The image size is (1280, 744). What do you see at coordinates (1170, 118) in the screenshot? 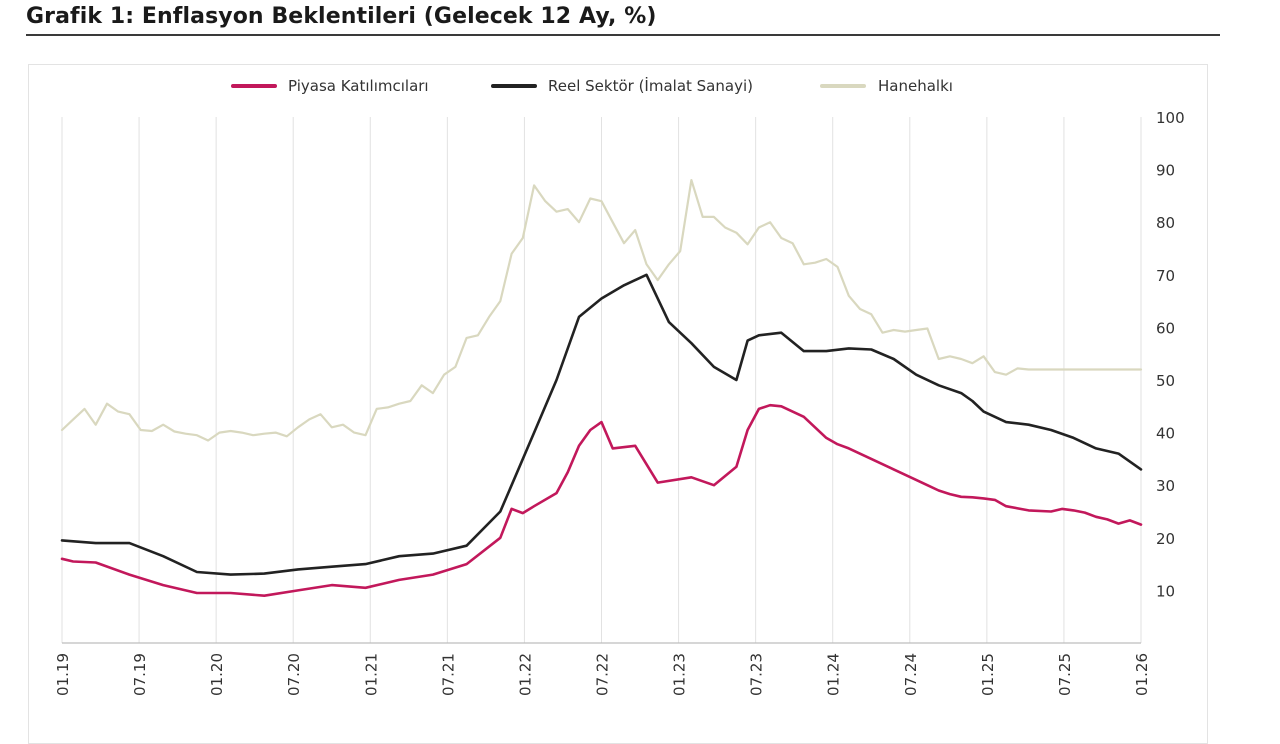
I see `y-tick-label: 100` at bounding box center [1170, 118].